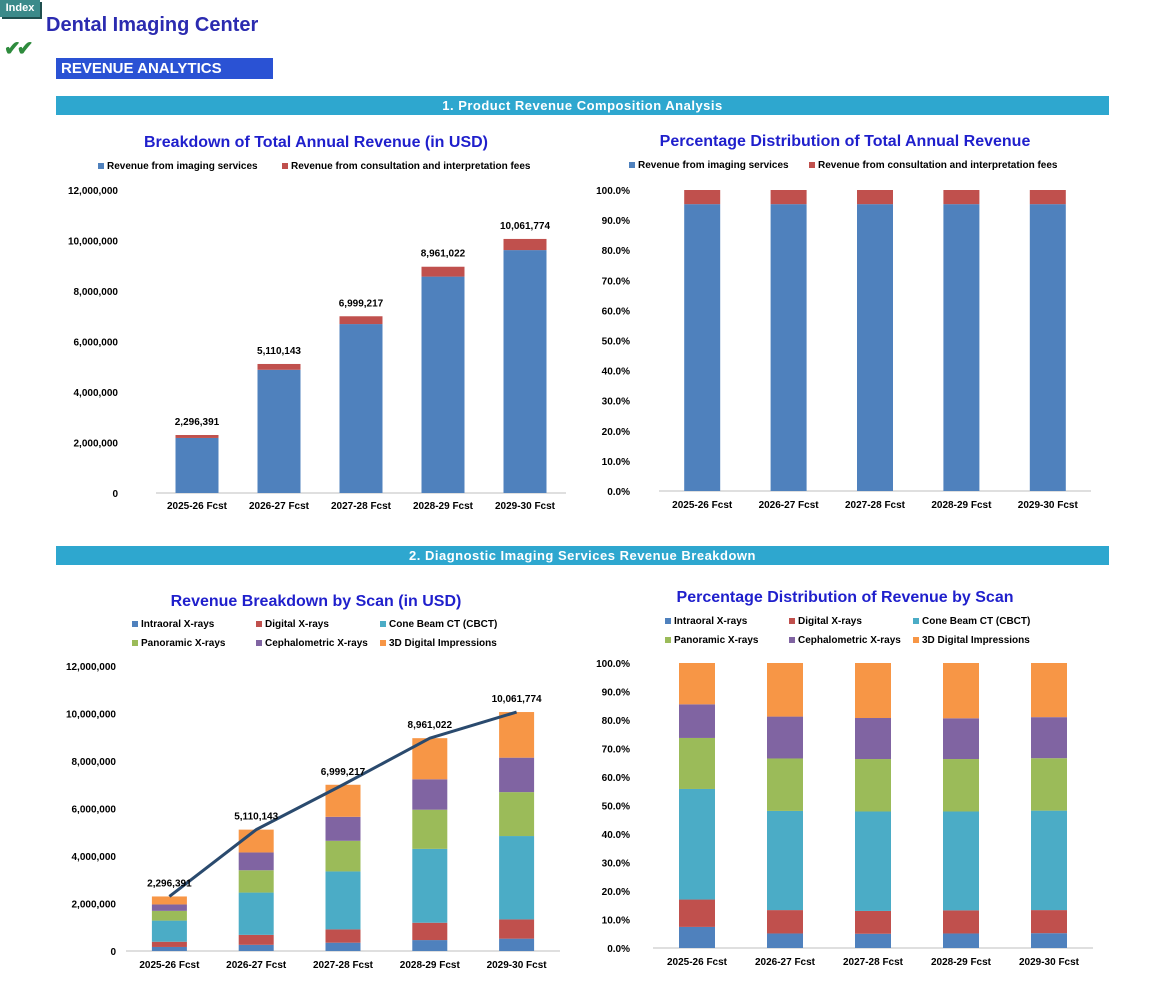 The width and height of the screenshot is (1158, 1003). I want to click on legend-label: 3D Digital Impressions, so click(976, 640).